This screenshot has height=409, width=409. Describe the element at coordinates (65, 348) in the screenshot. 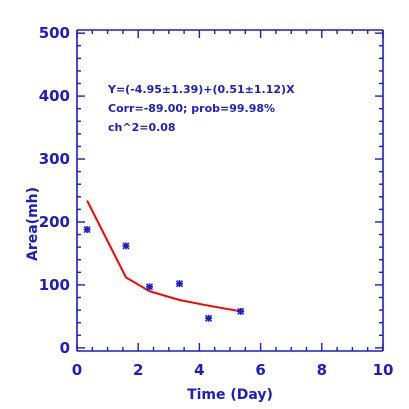

I see `y-tick-label: 0` at that location.